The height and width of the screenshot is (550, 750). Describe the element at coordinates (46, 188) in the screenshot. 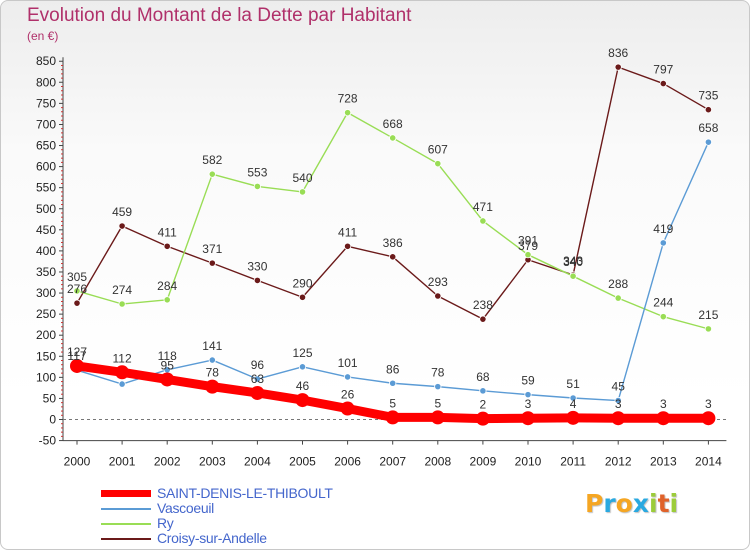

I see `y-tick-label: 550` at that location.